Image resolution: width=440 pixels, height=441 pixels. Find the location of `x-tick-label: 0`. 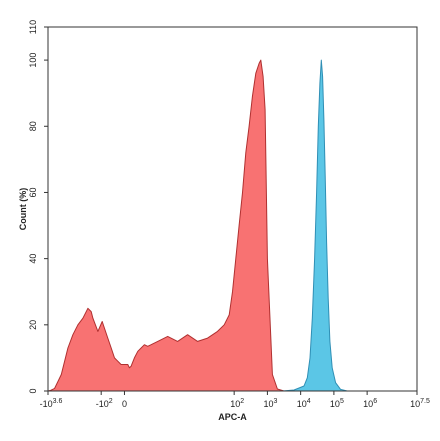

x-tick-label: 0 is located at coordinates (124, 404).